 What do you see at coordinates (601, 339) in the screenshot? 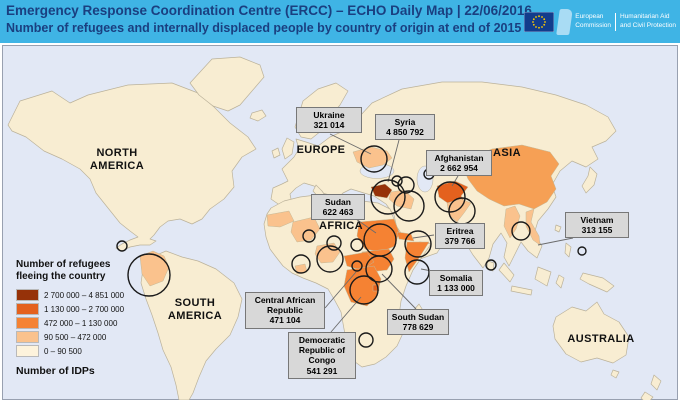
I see `label-australia: AUSTRALIA` at bounding box center [601, 339].